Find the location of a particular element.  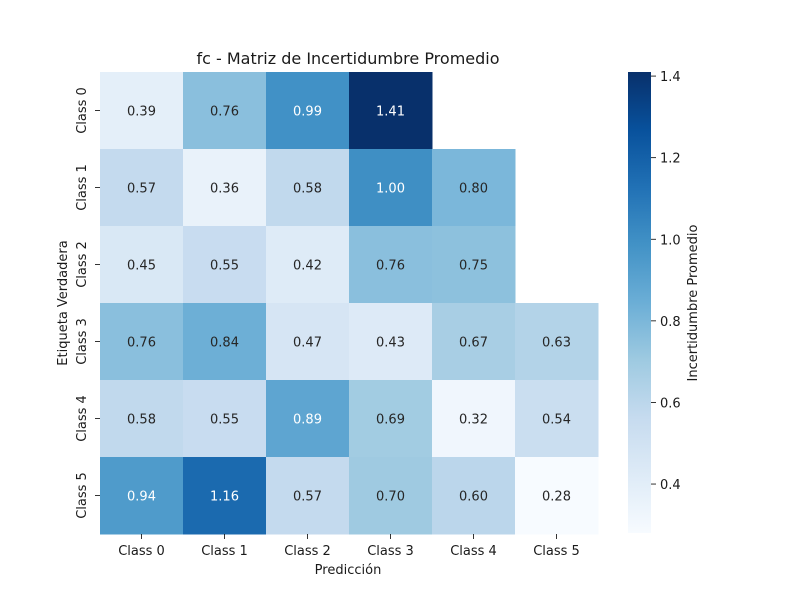

cell-value-label: 0.94 is located at coordinates (141, 497).